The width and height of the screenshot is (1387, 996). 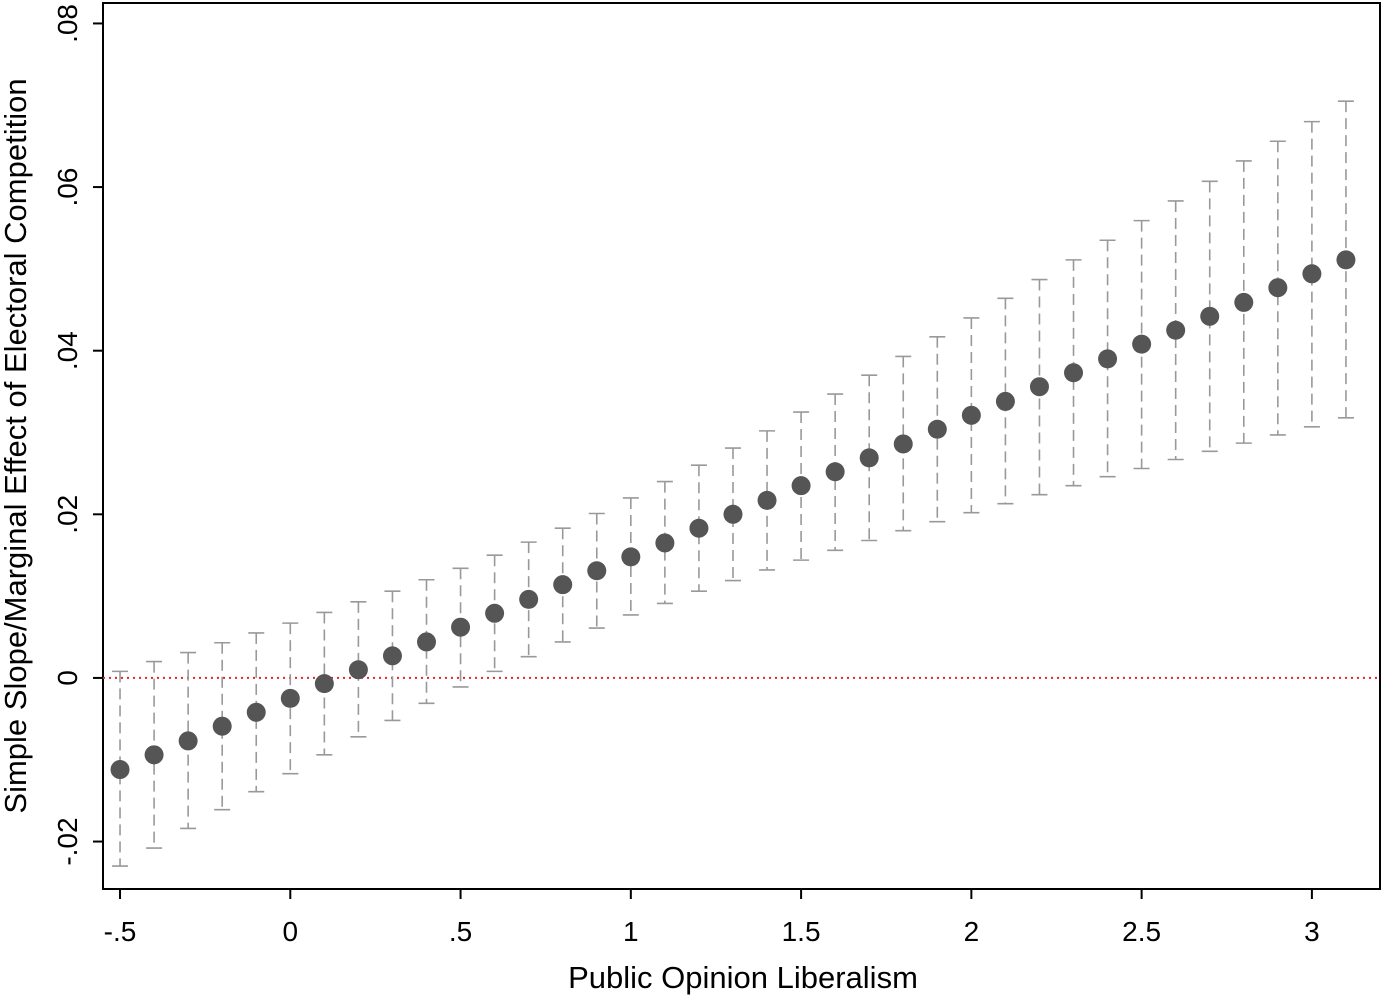 I want to click on x-tick-label: 1, so click(x=631, y=931).